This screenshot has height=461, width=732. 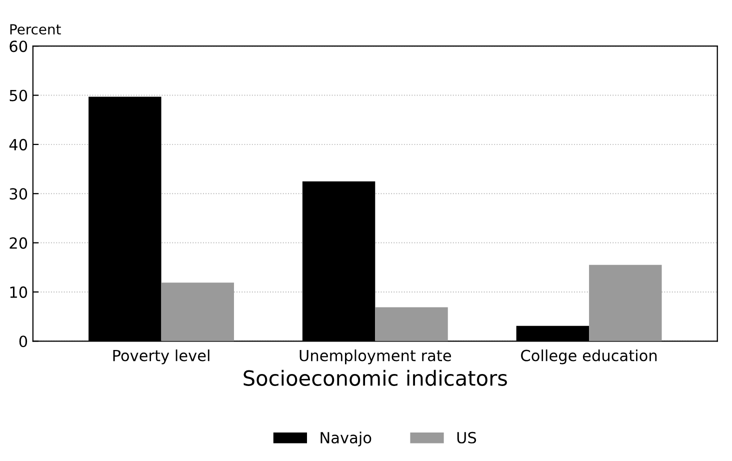 What do you see at coordinates (19, 46) in the screenshot?
I see `y-tick-label: 60` at bounding box center [19, 46].